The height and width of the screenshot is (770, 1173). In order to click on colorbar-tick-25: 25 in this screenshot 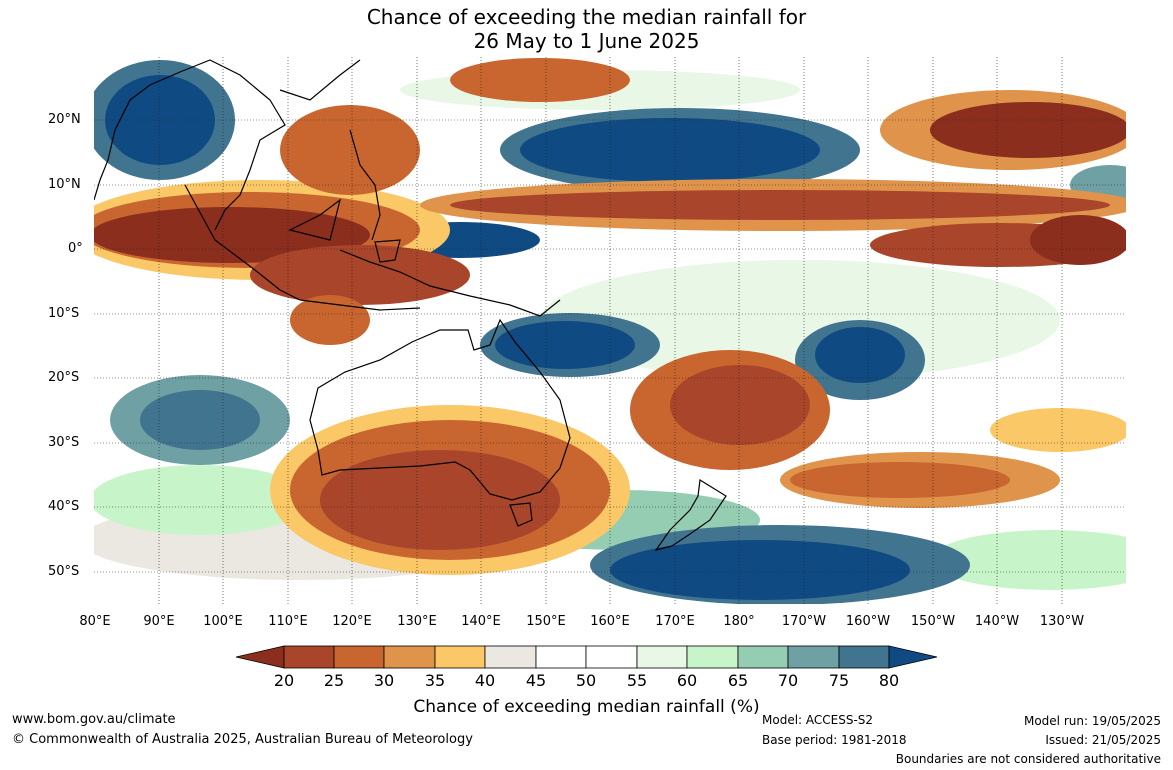, I will do `click(334, 680)`.